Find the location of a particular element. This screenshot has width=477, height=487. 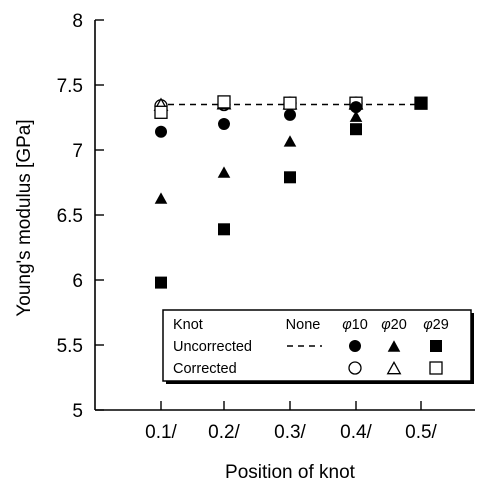

y-axis-title: Young's modulus [GPa] is located at coordinates (24, 217).